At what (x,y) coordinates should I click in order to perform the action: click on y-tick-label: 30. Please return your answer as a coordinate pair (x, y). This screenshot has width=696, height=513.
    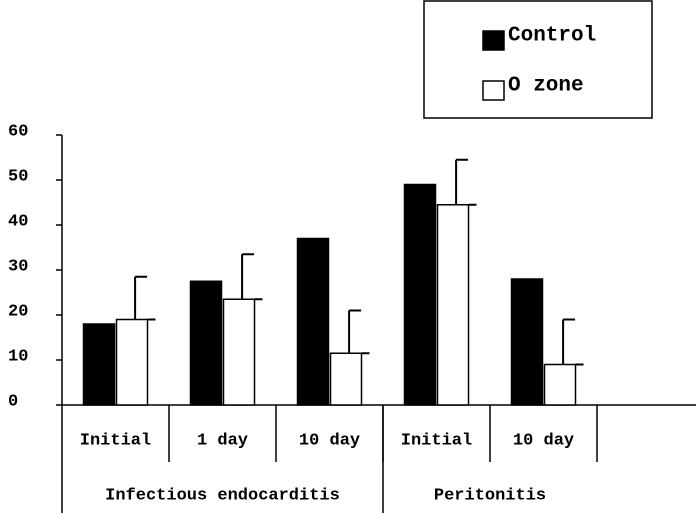
    Looking at the image, I should click on (18, 266).